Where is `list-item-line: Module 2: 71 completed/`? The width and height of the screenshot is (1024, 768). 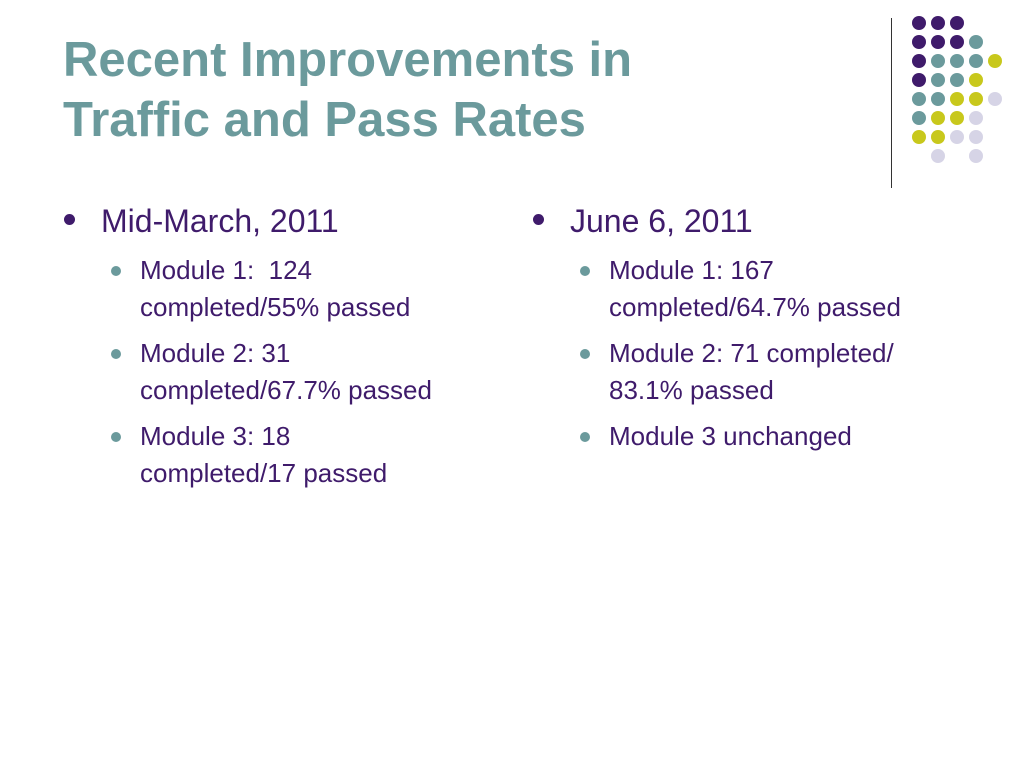 list-item-line: Module 2: 71 completed/ is located at coordinates (751, 353).